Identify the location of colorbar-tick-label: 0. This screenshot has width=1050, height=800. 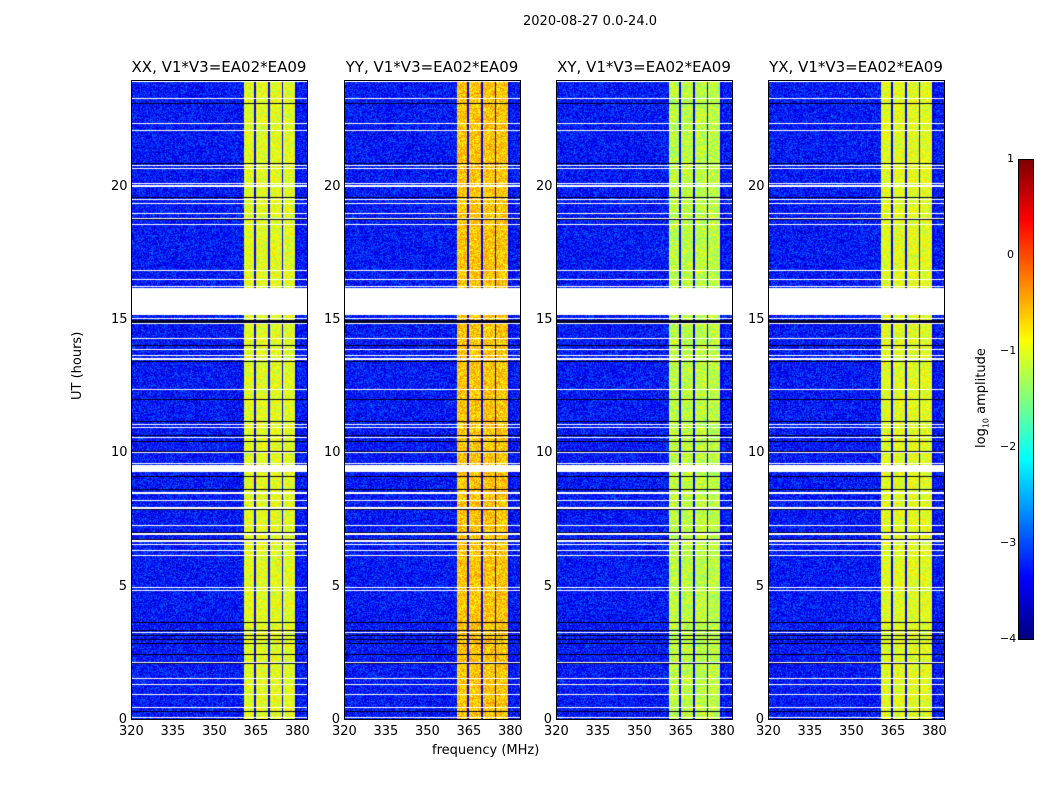
(1010, 254).